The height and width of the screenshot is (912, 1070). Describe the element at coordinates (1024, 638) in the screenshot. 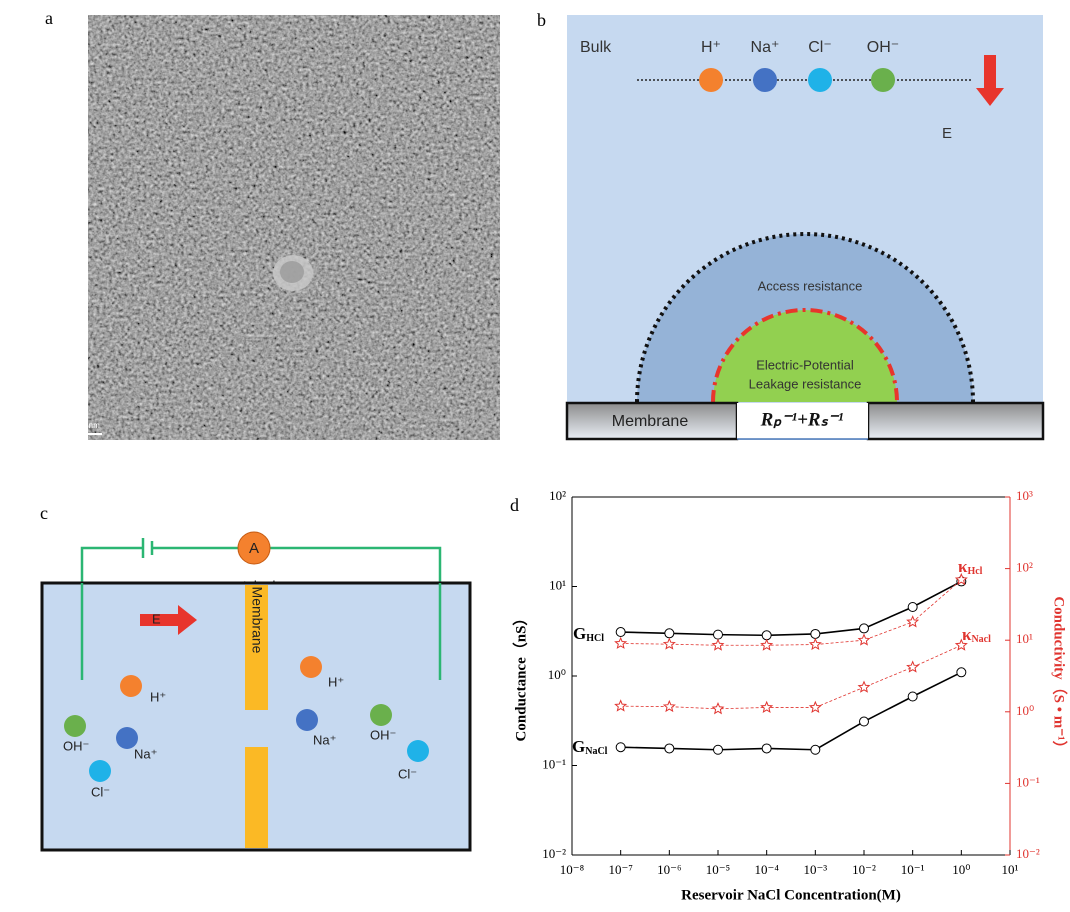

I see `y2-tick-label: 10¹` at that location.